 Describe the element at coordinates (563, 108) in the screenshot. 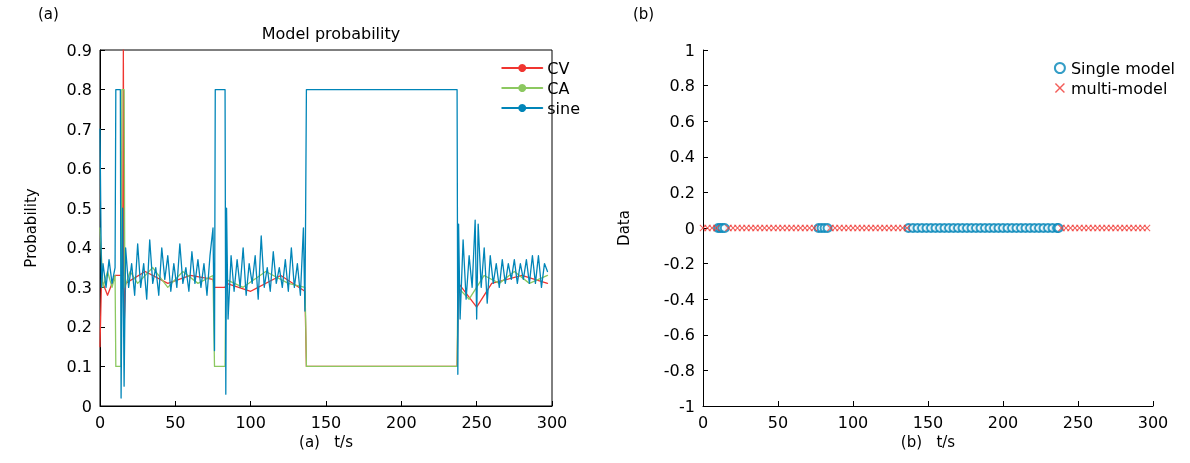

I see `legend-label: sine` at that location.